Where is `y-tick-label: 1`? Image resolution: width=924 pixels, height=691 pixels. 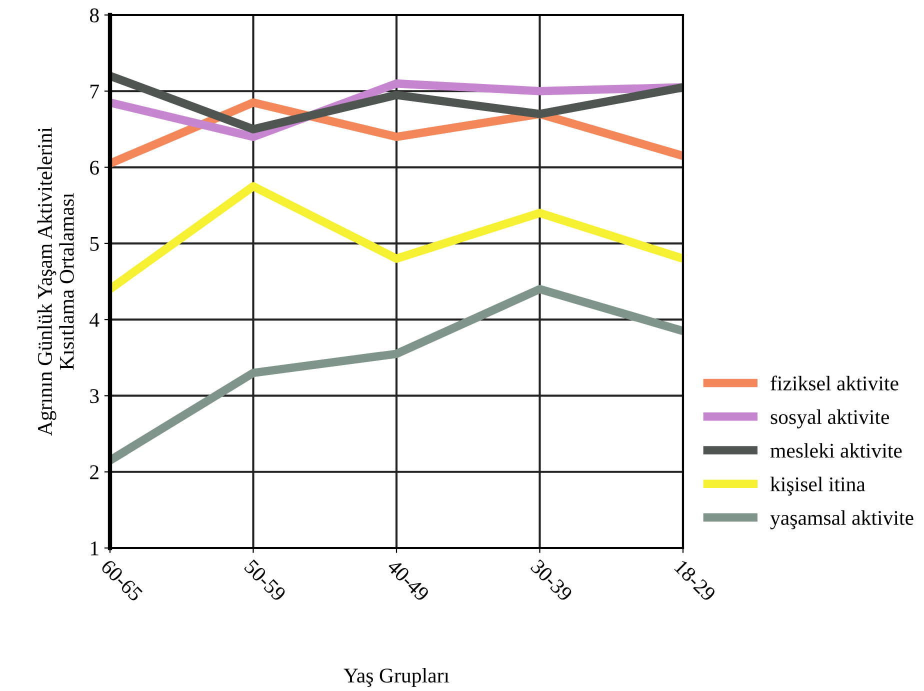 y-tick-label: 1 is located at coordinates (94, 548).